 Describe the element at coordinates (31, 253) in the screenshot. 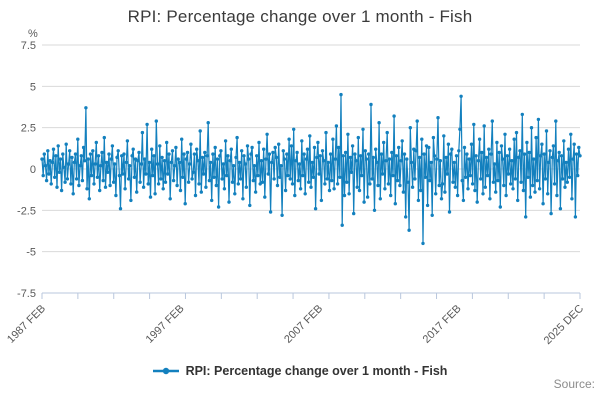

I see `y-tick-label: -5` at that location.